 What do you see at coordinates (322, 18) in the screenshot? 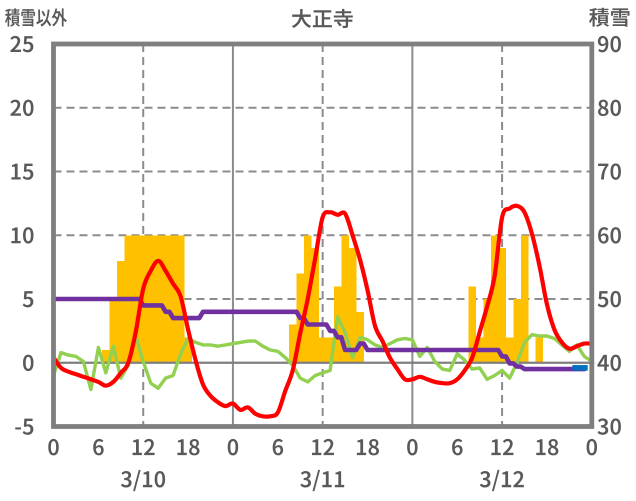
I see `chart-title` at bounding box center [322, 18].